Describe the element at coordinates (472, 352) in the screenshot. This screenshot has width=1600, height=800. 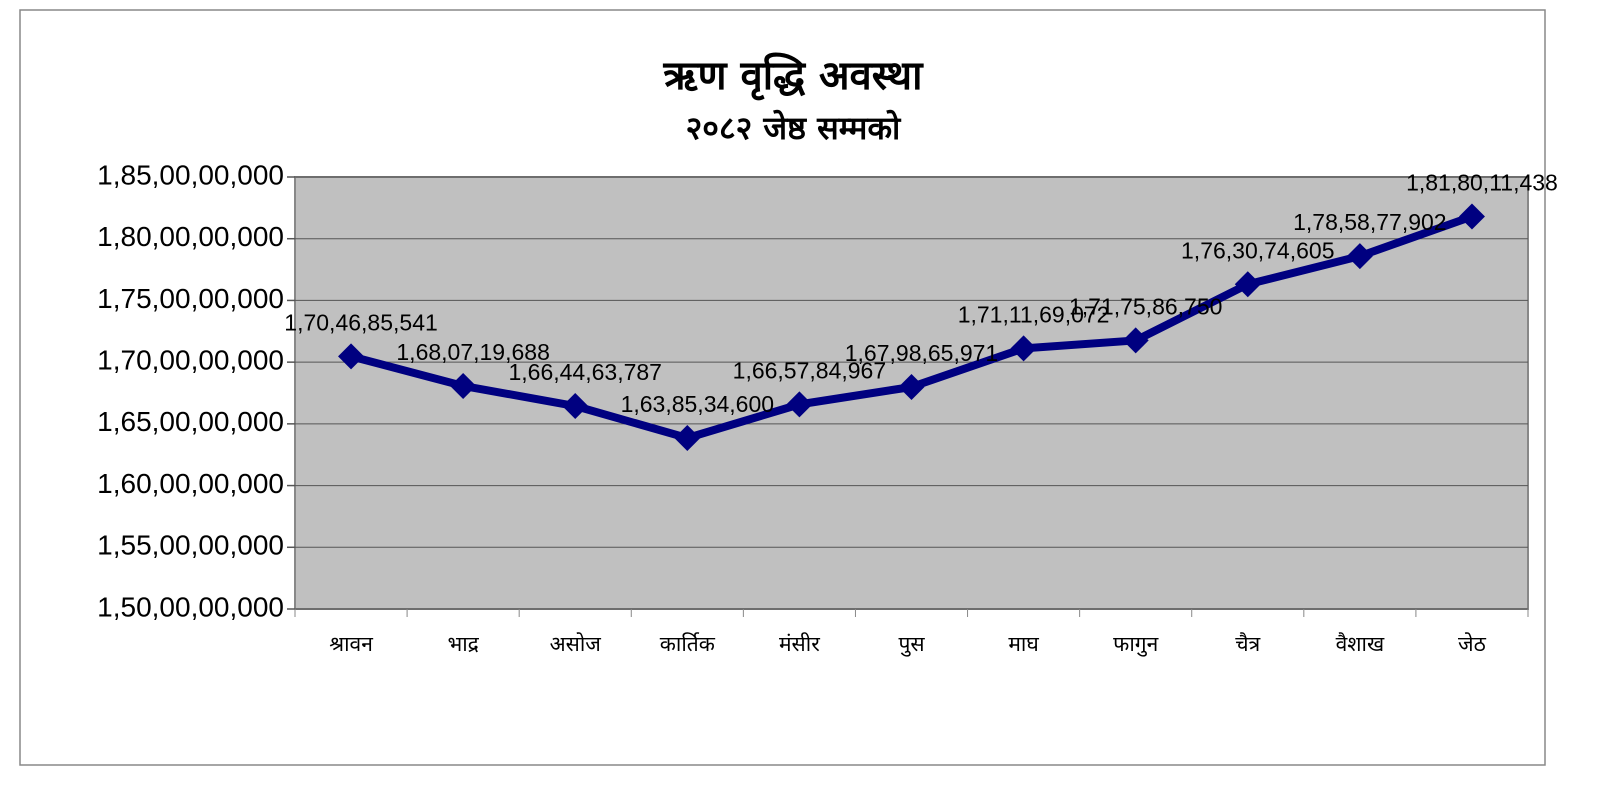
I see `data-label: 1,68,07,19,688` at that location.